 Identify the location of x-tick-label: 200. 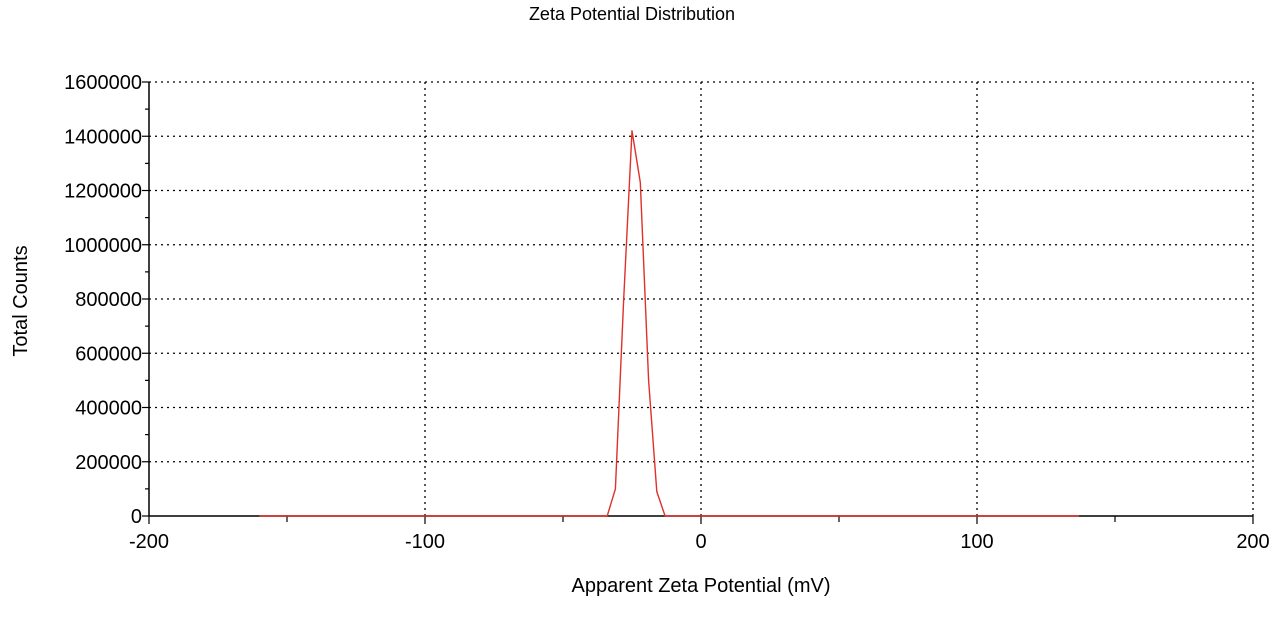
(1252, 542).